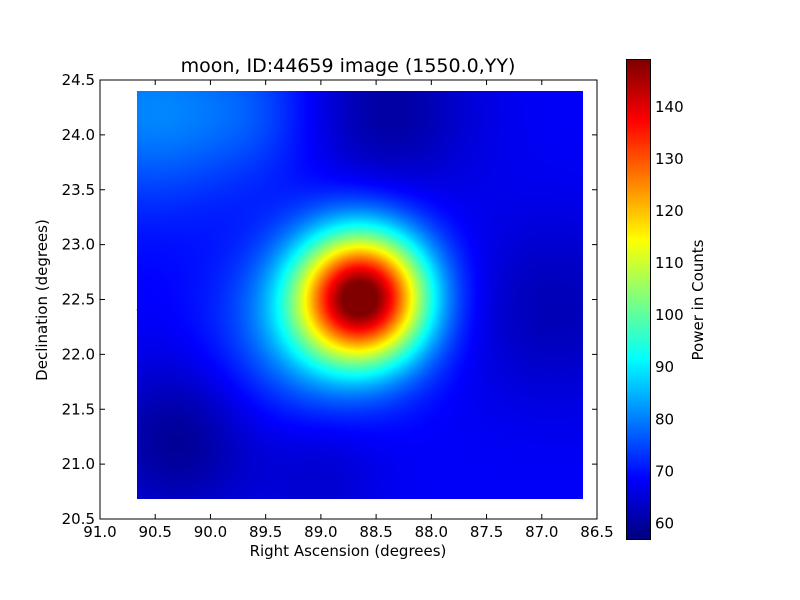 This screenshot has width=800, height=600. Describe the element at coordinates (78, 245) in the screenshot. I see `y-tick-label: 23.0` at that location.